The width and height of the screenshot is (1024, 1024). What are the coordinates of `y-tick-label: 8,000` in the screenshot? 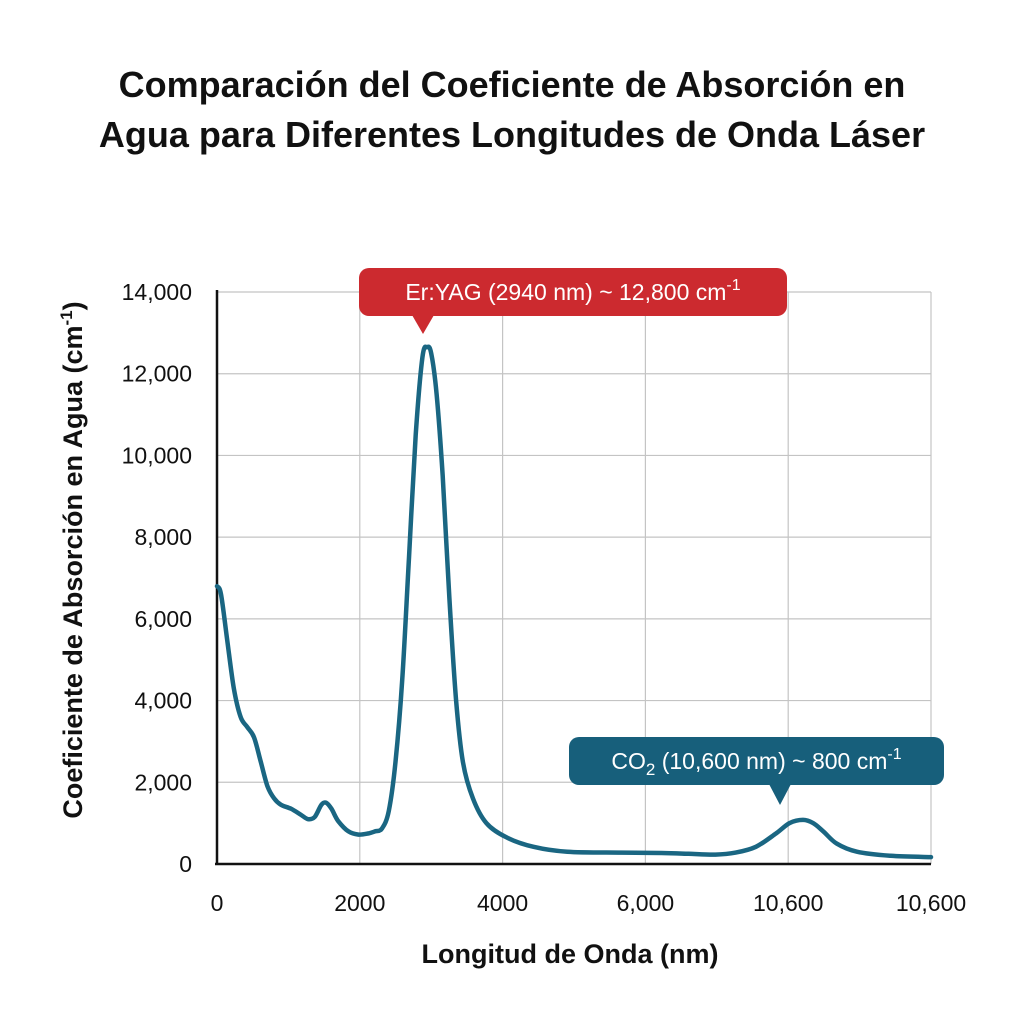 It's located at (163, 537).